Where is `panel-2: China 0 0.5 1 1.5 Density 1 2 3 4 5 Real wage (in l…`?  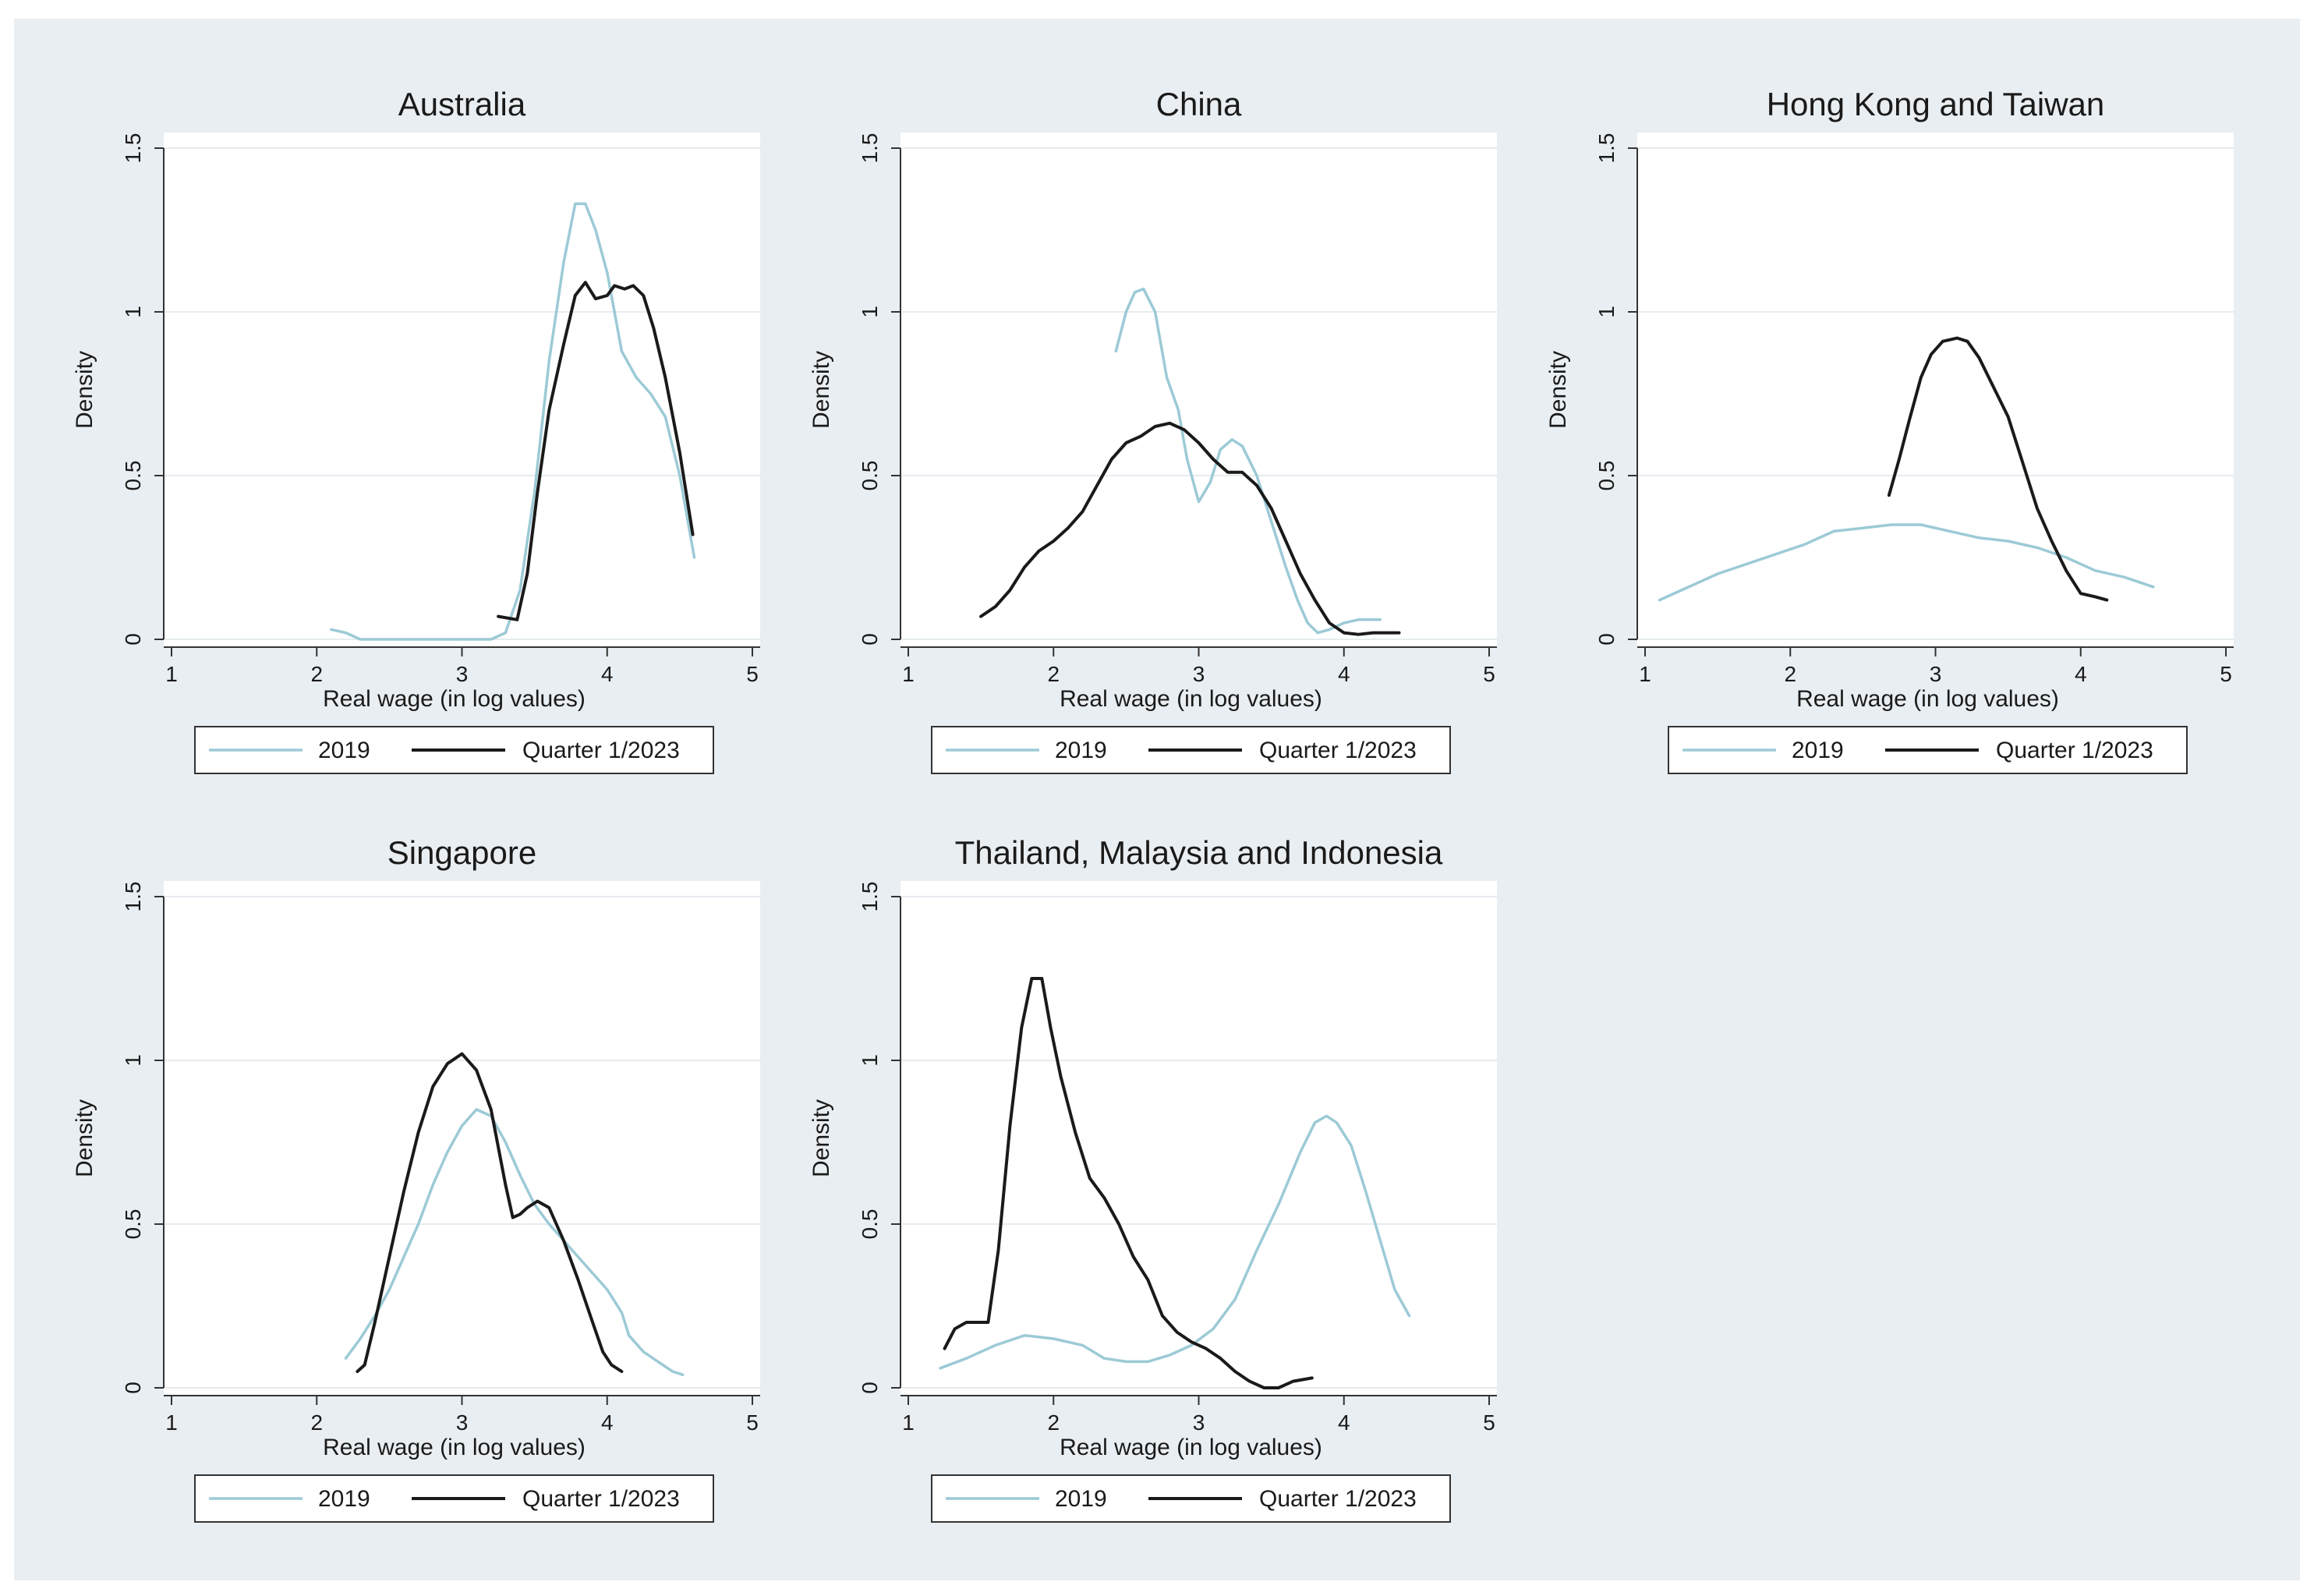 panel-2: China 0 0.5 1 1.5 Density 1 2 3 4 5 Real wage (in l… is located at coordinates (1152, 430).